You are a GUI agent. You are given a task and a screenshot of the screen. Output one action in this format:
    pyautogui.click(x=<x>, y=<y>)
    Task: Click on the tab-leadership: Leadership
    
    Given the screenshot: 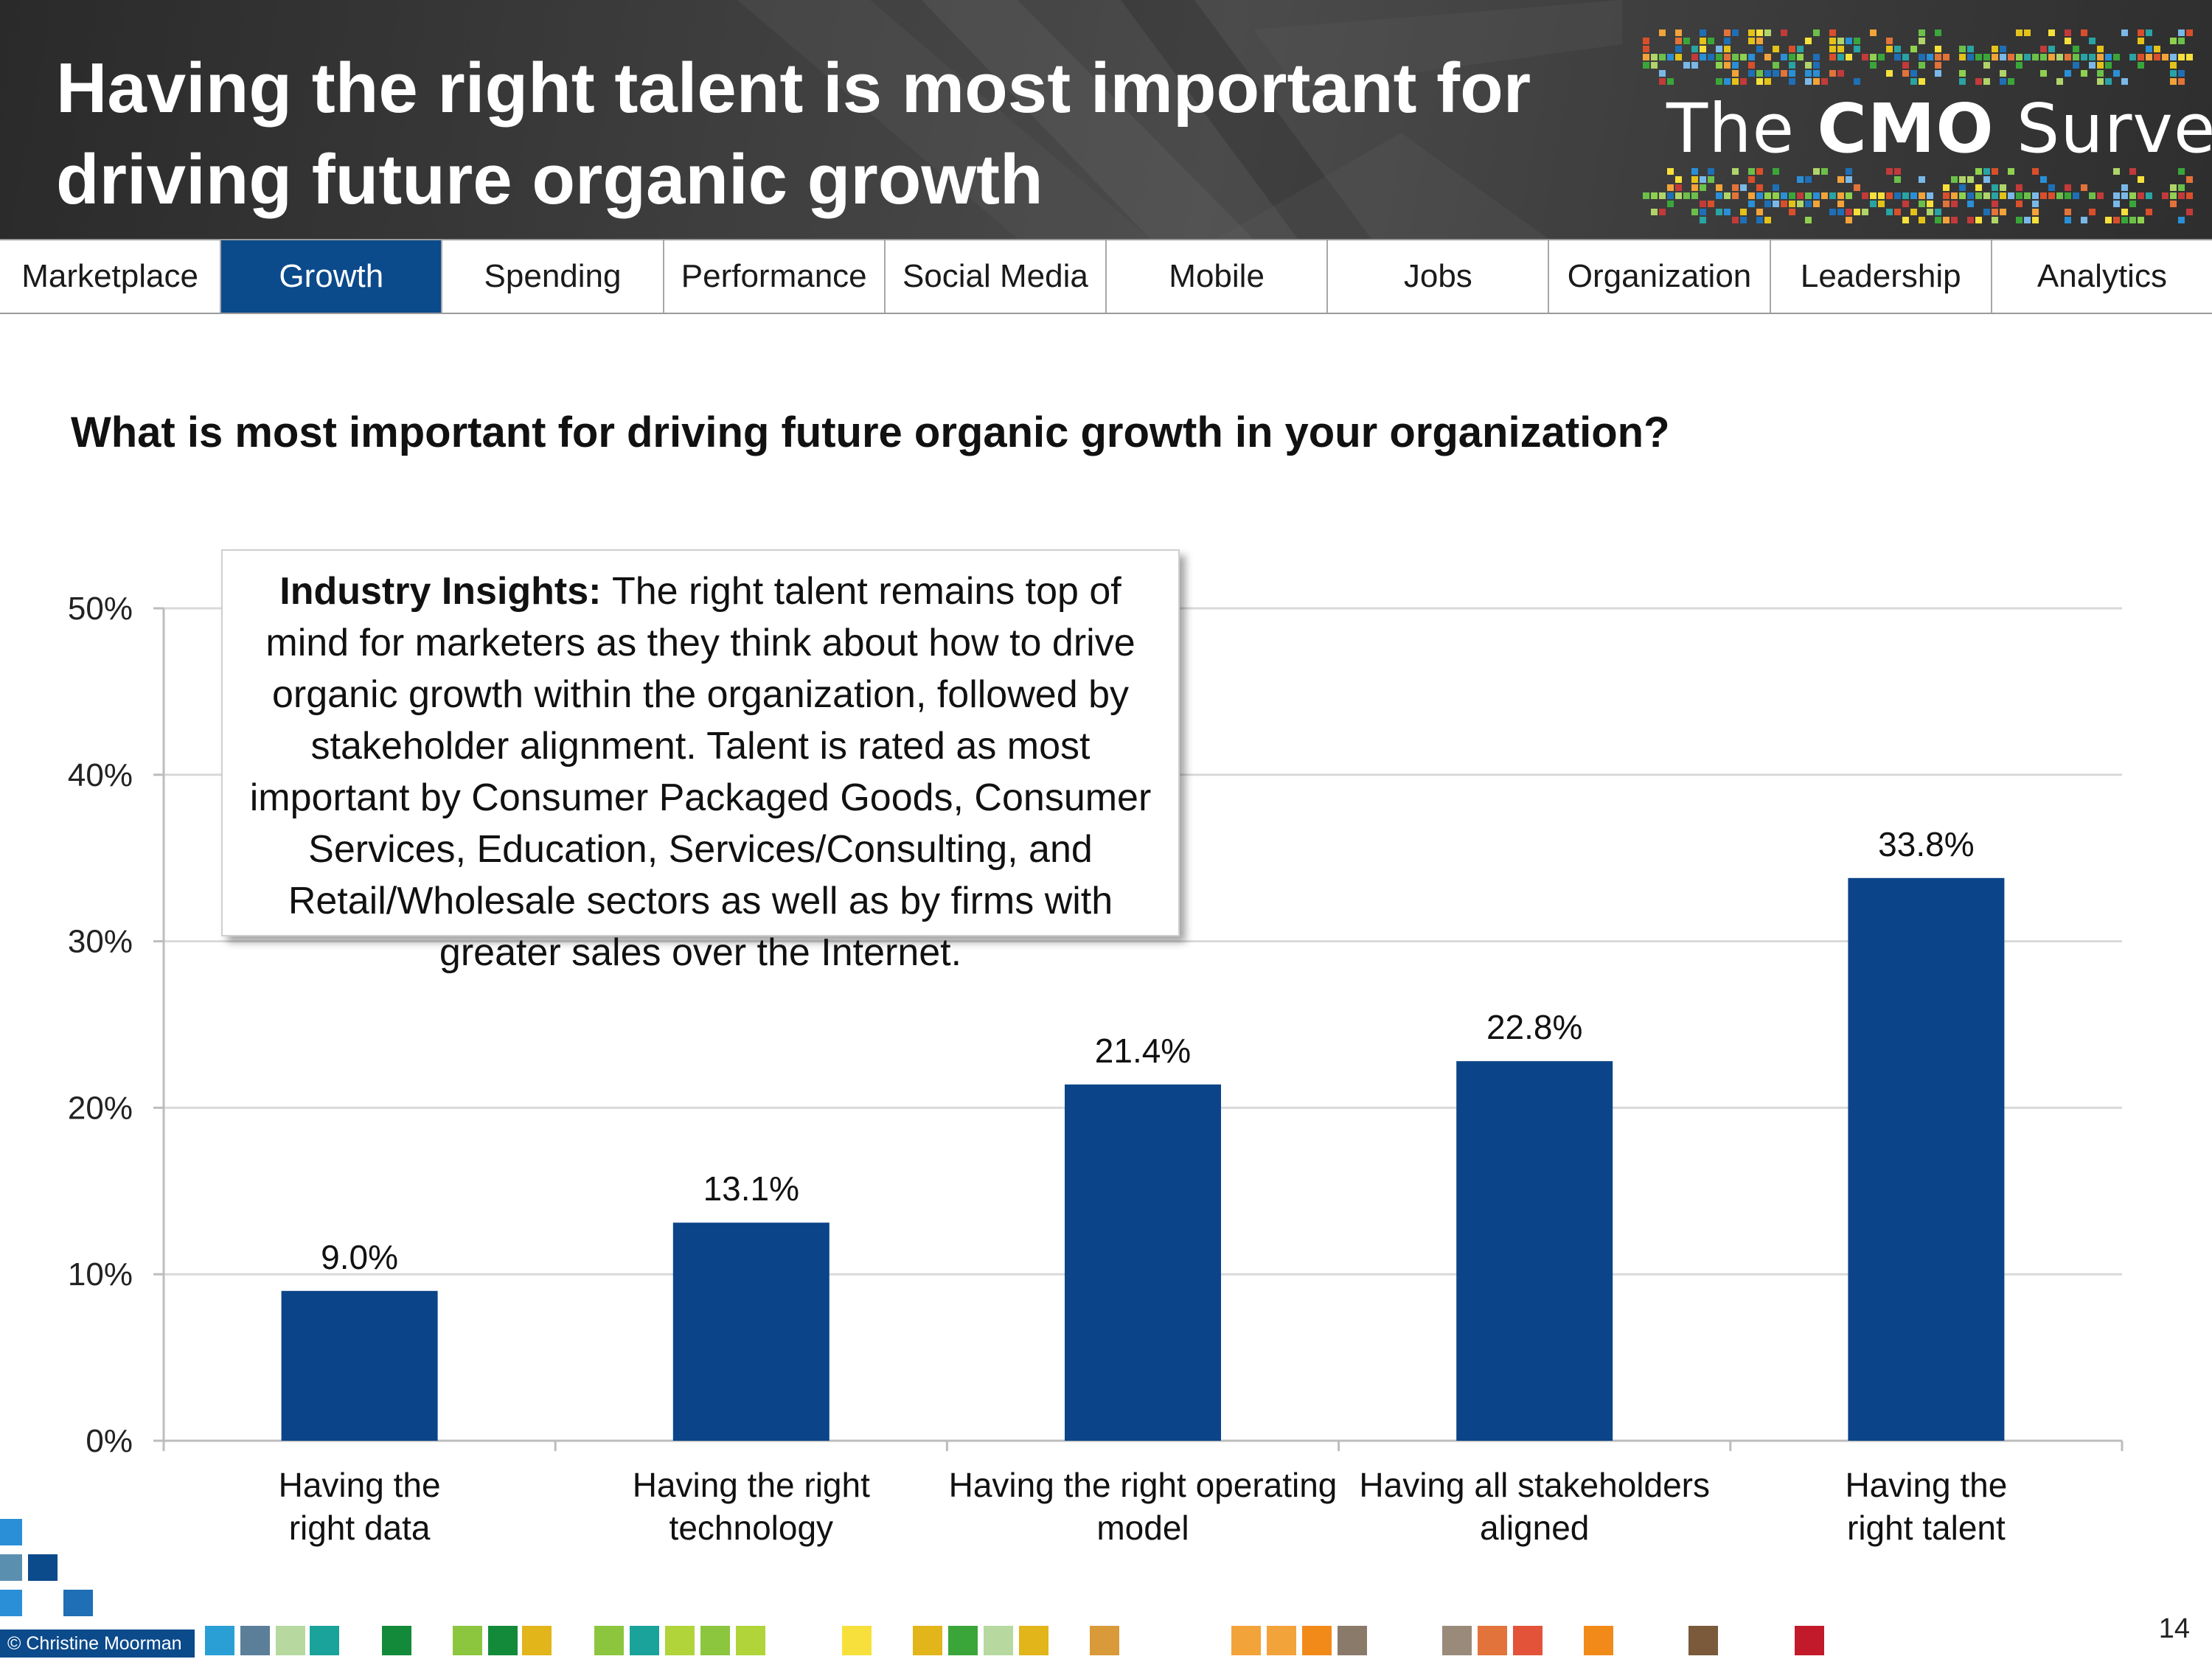 What is the action you would take?
    pyautogui.click(x=1881, y=276)
    